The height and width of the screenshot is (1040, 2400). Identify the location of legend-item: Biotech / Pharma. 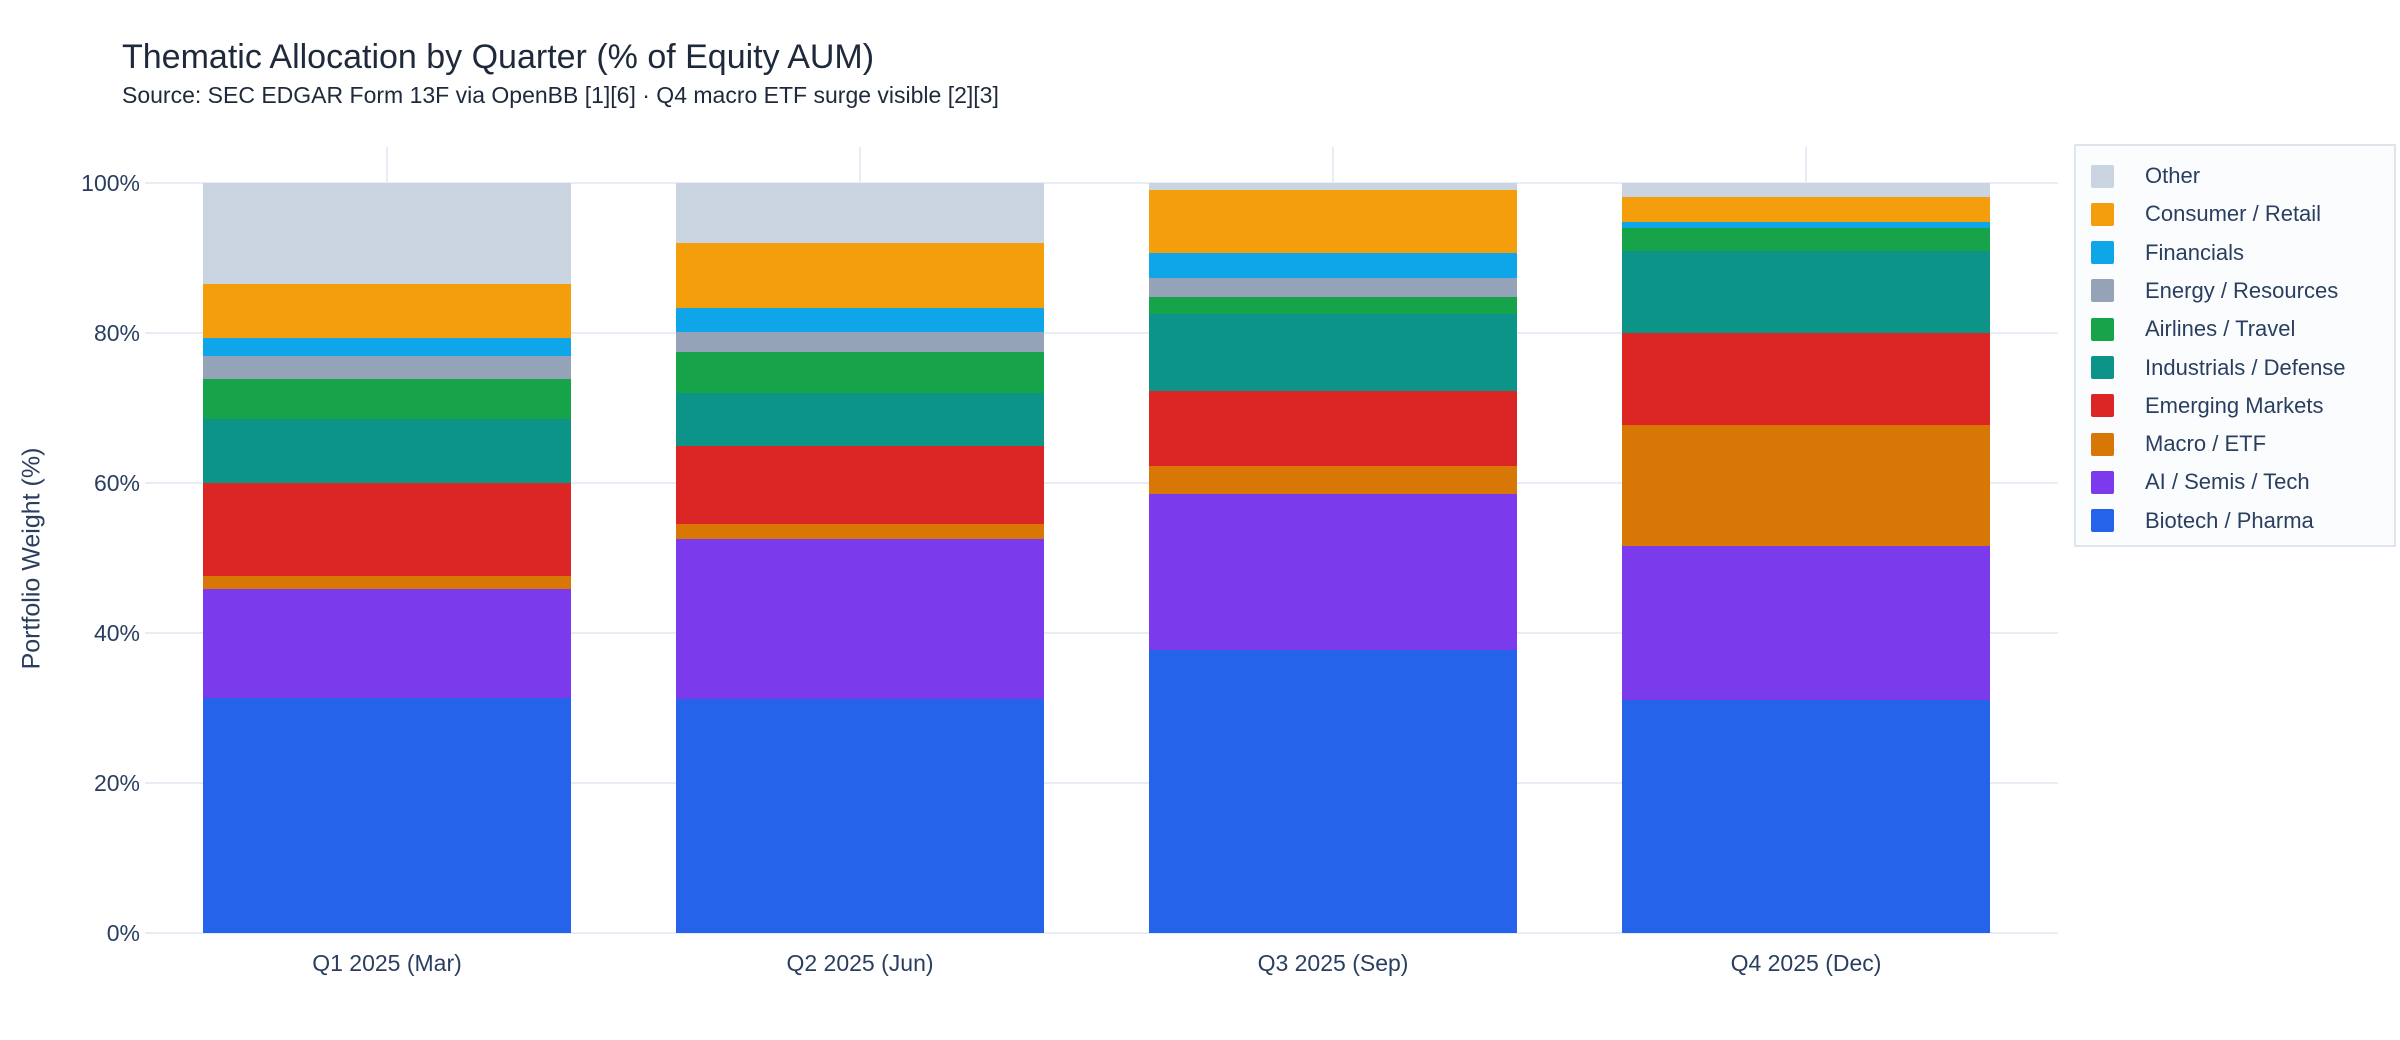
(2241, 521).